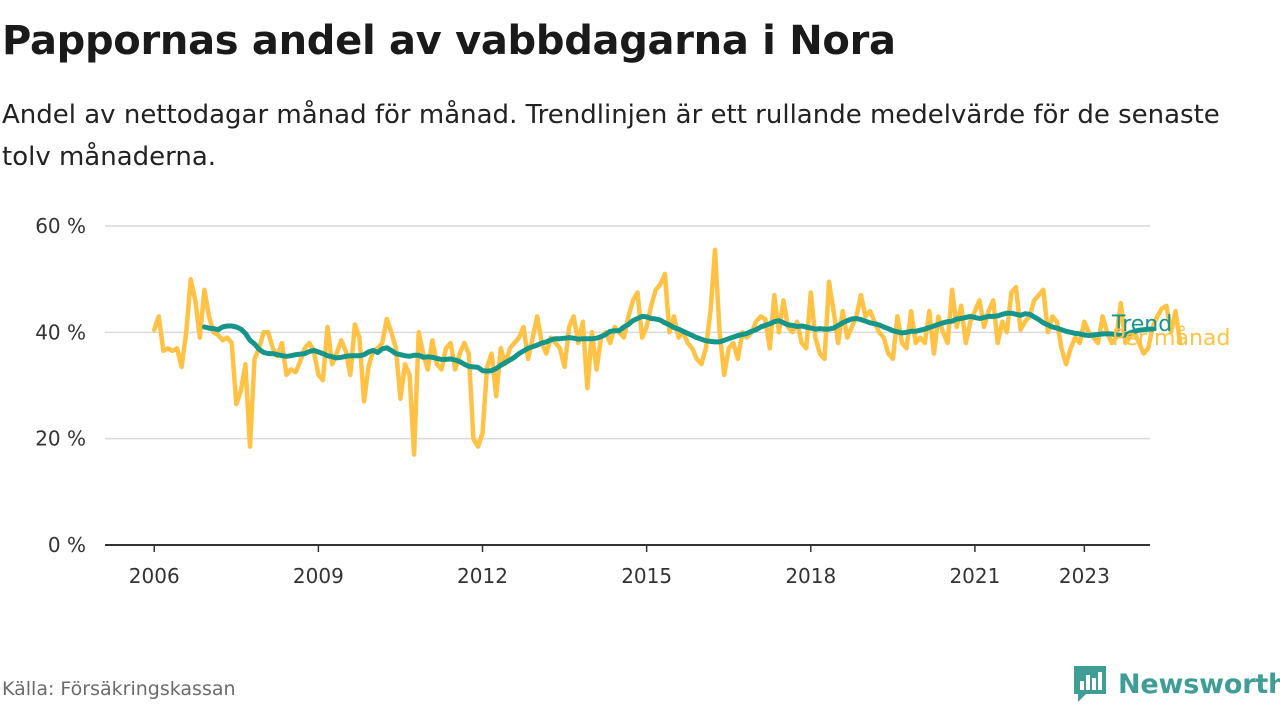 The image size is (1280, 720). Describe the element at coordinates (1084, 576) in the screenshot. I see `x-tick-label: 2023` at that location.